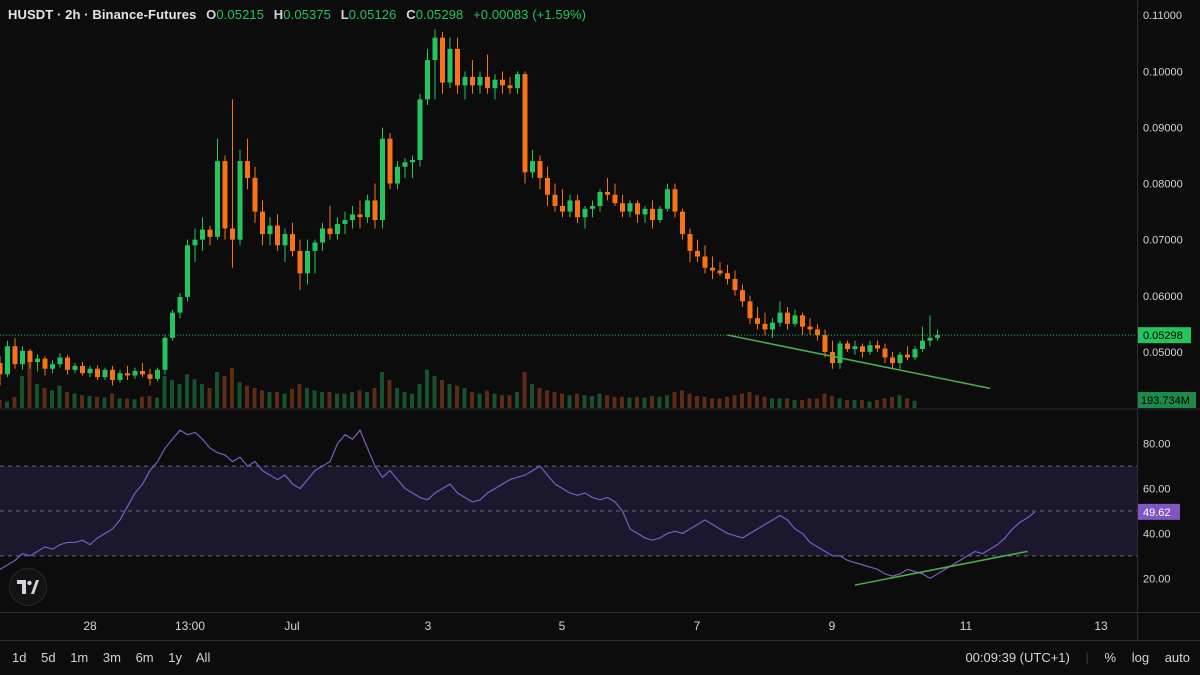 This screenshot has width=1200, height=675. What do you see at coordinates (1017, 657) in the screenshot?
I see `clock-timezone: 00:09:39 (UTC+1)` at bounding box center [1017, 657].